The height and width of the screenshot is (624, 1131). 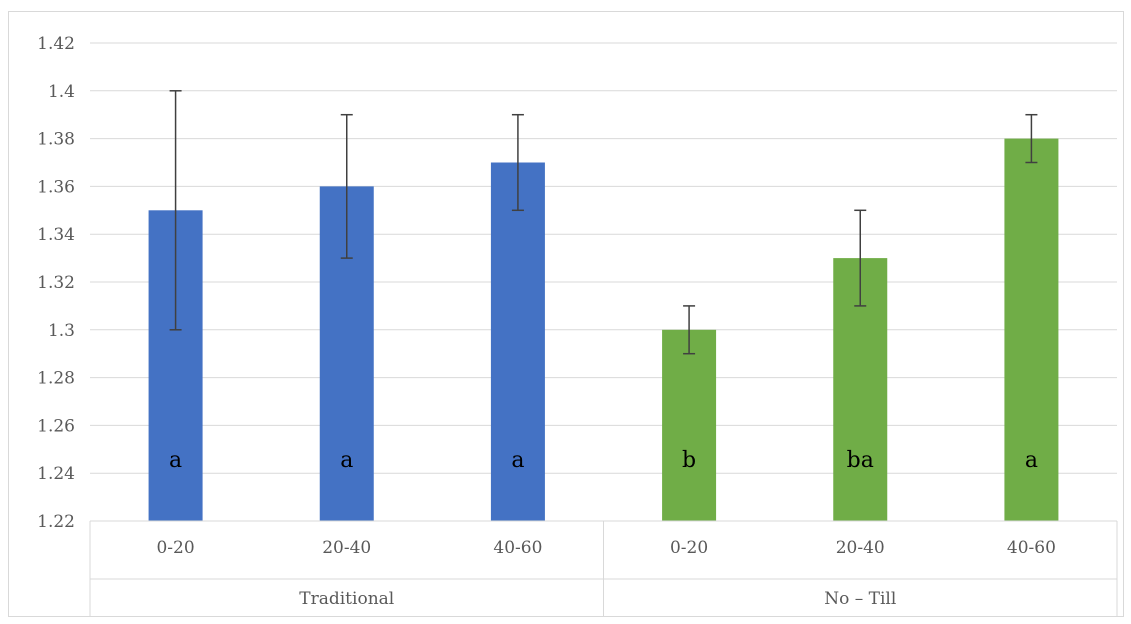 What do you see at coordinates (56, 187) in the screenshot?
I see `y-tick-label: 1.36` at bounding box center [56, 187].